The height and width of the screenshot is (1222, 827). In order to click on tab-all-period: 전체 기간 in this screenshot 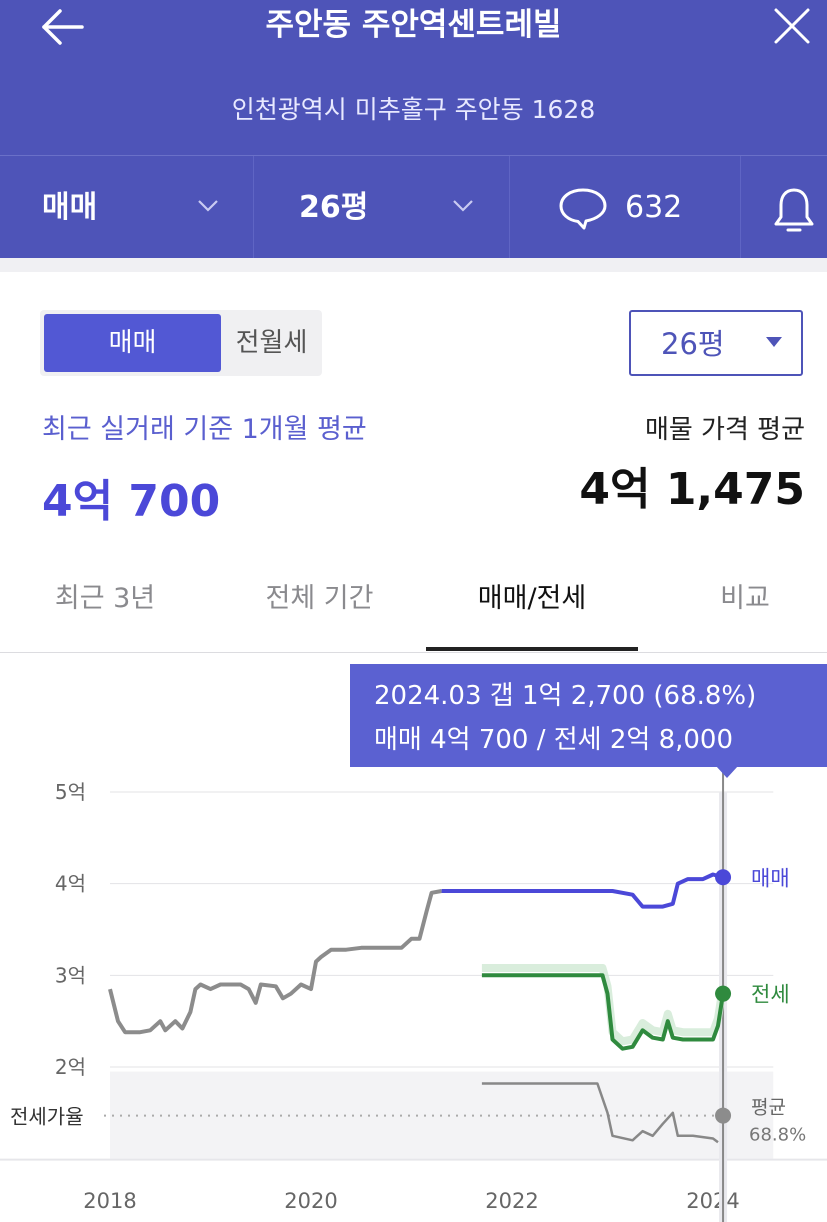, I will do `click(319, 598)`.